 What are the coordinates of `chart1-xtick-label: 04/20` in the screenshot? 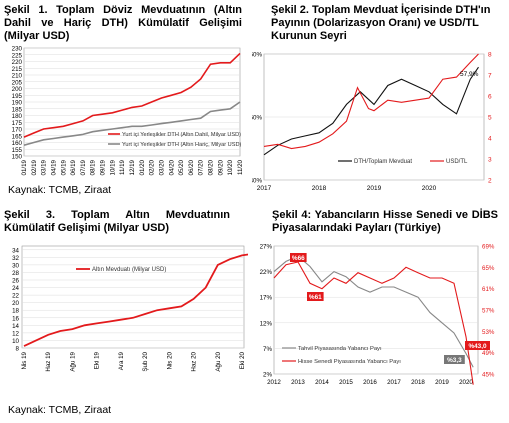 It's located at (171, 167).